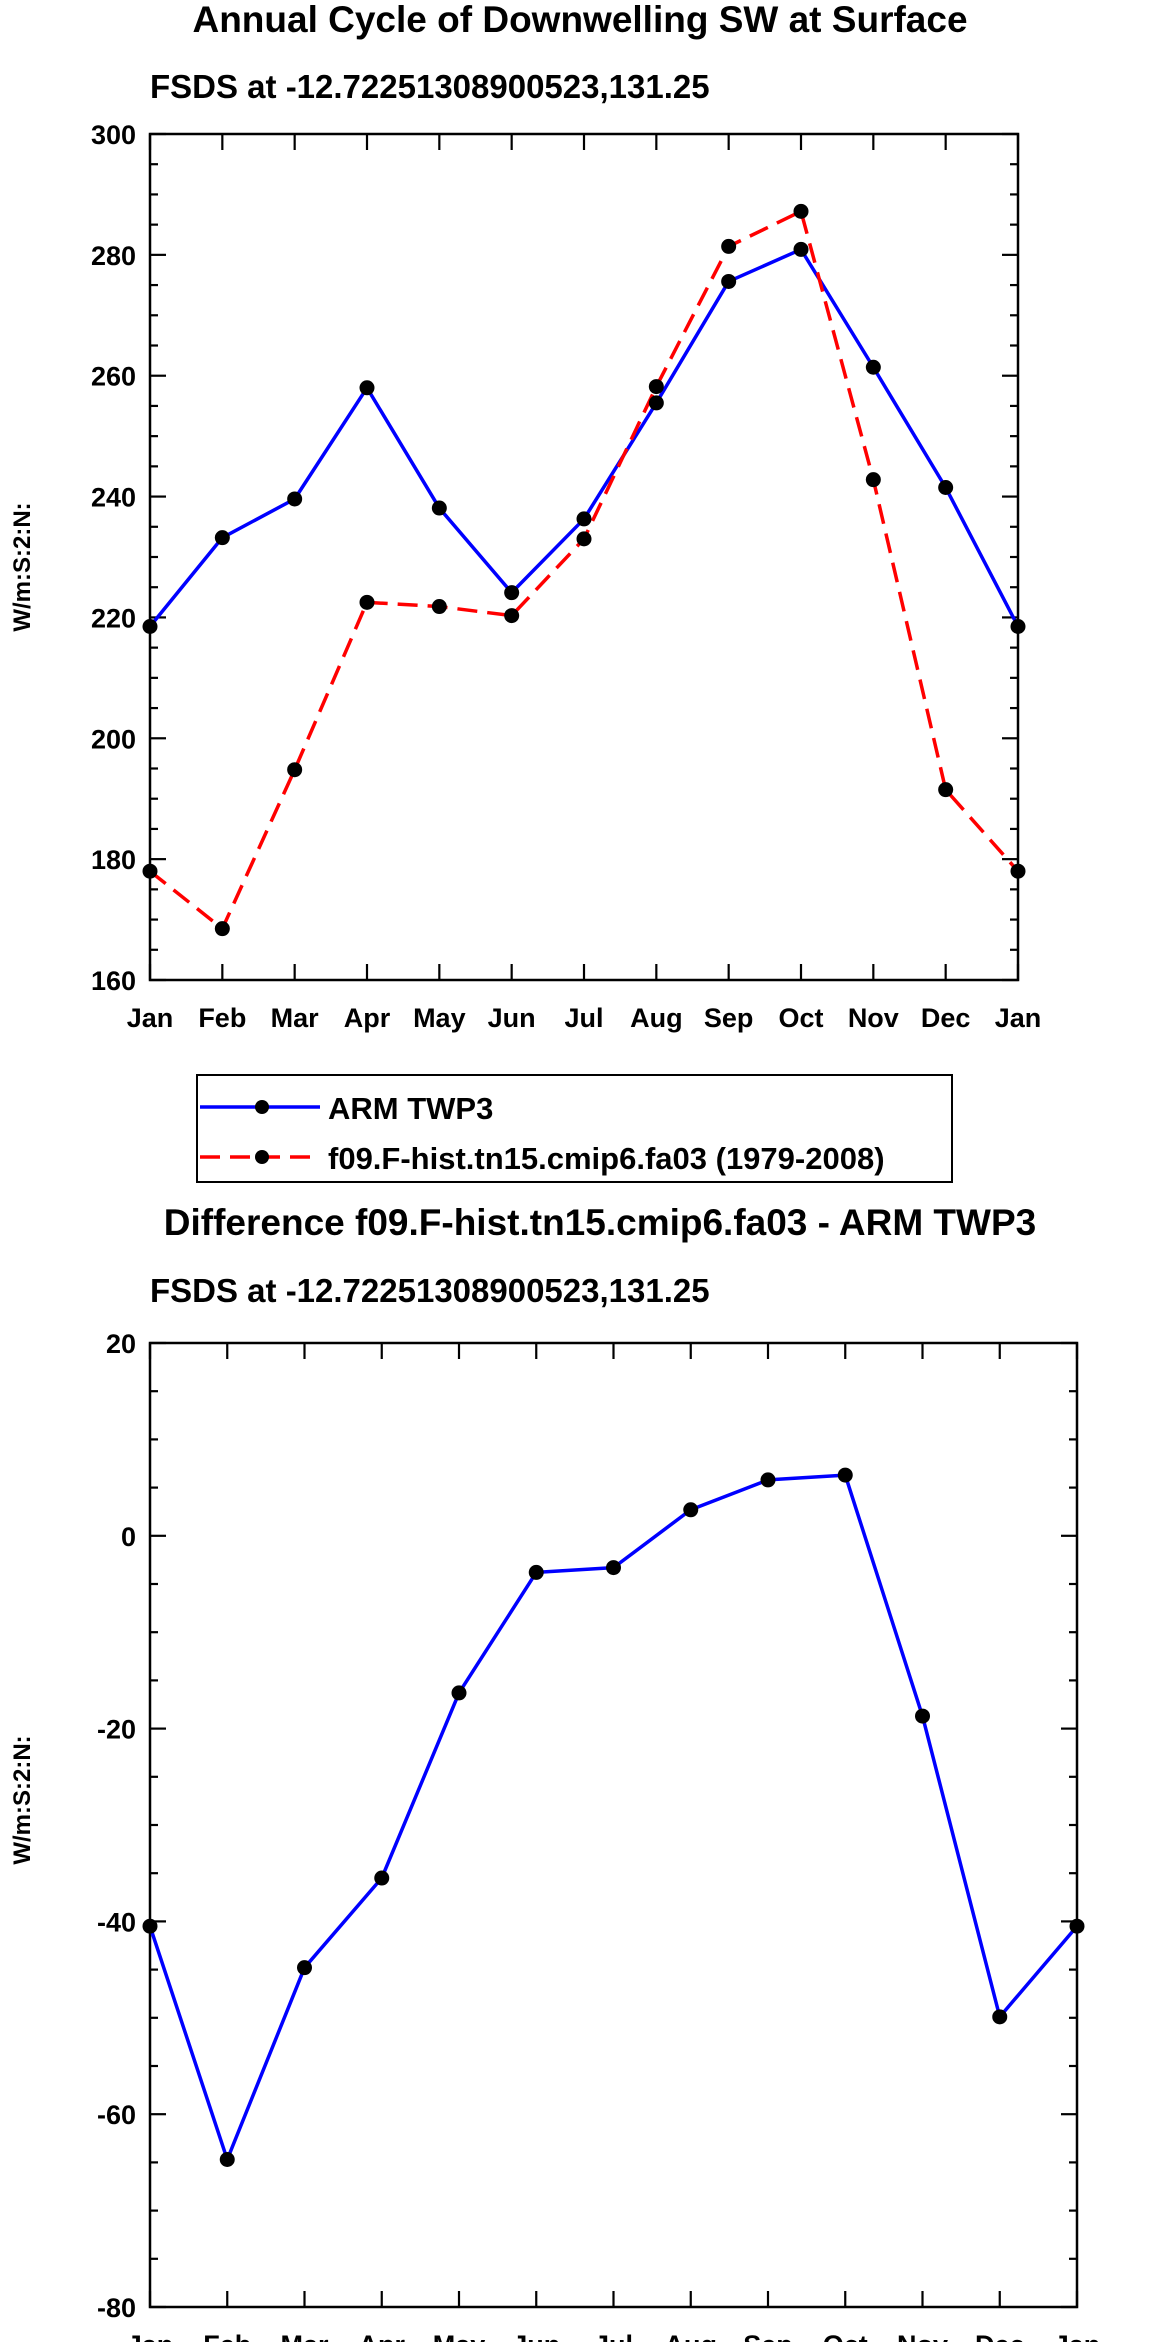 This screenshot has width=1161, height=2342. I want to click on chart2-x-tick-label: Sep, so click(768, 2336).